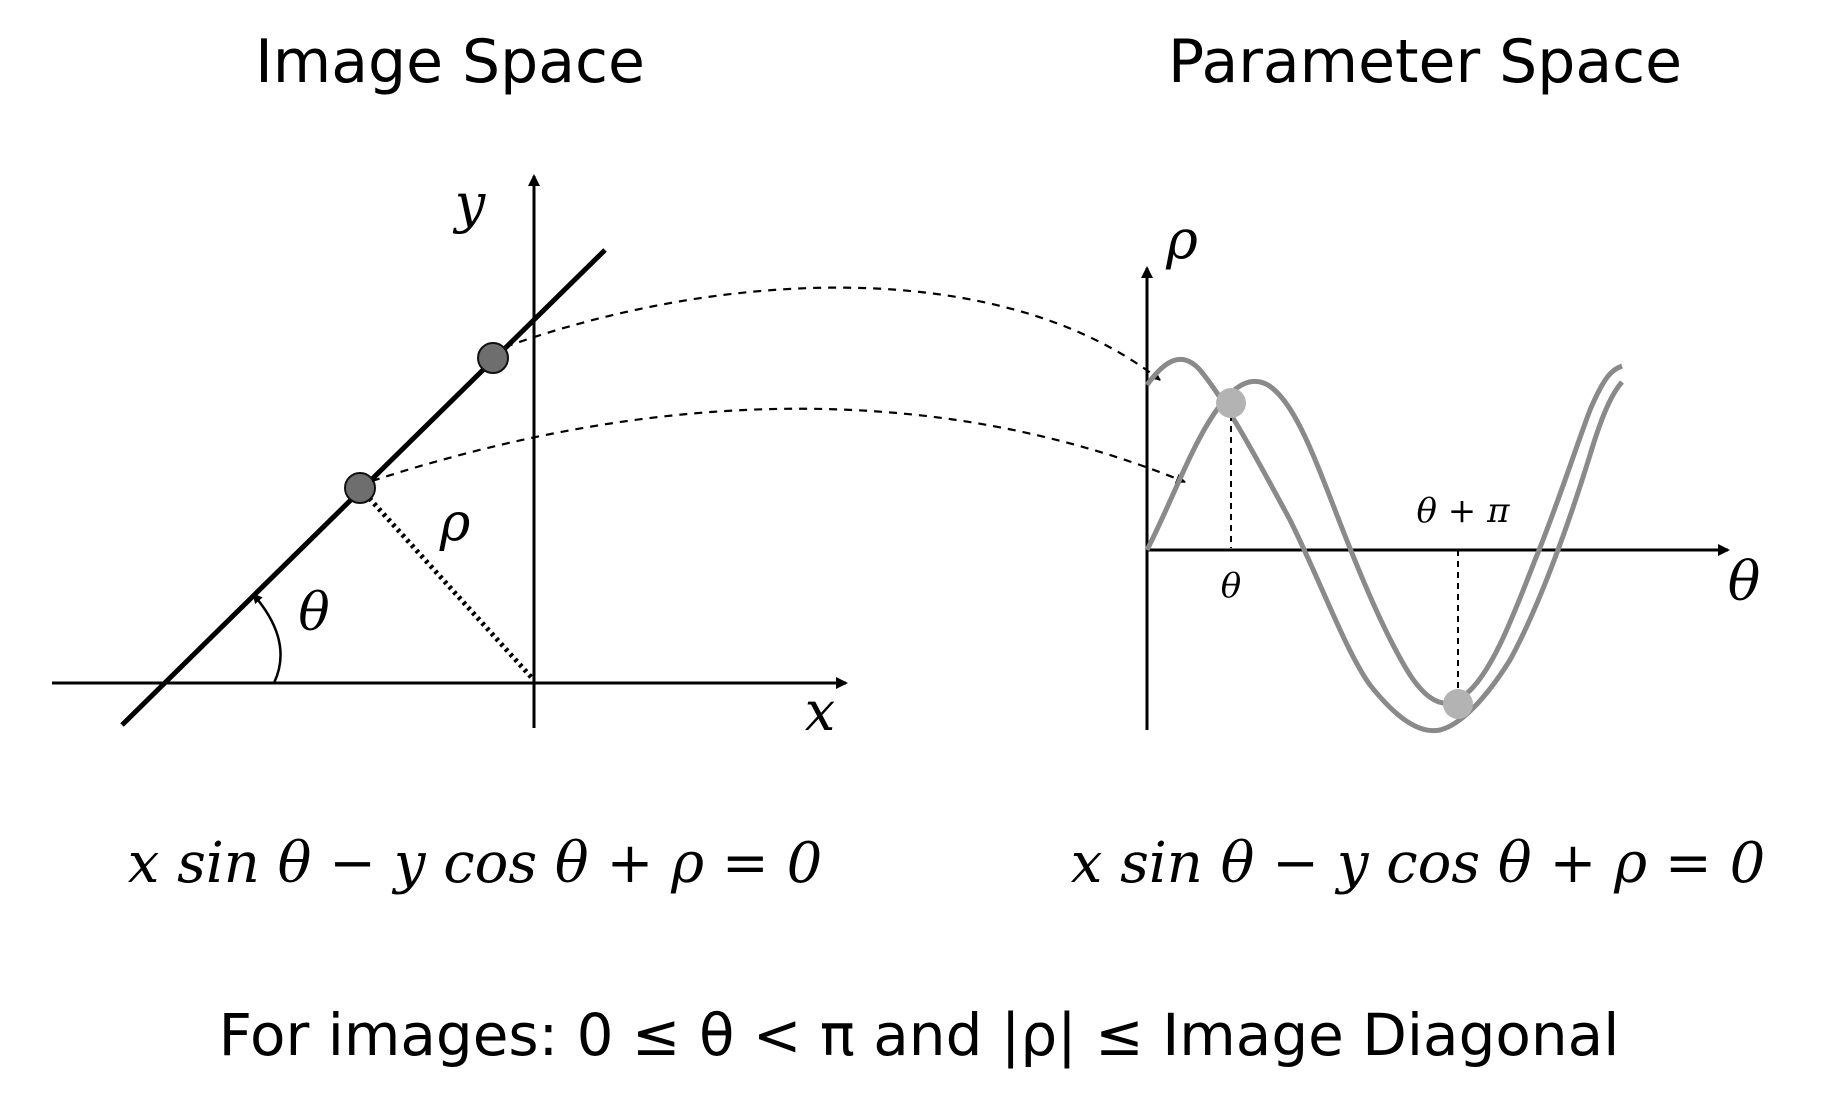  What do you see at coordinates (1181, 239) in the screenshot?
I see `parameter-rho-axis-label: ρ` at bounding box center [1181, 239].